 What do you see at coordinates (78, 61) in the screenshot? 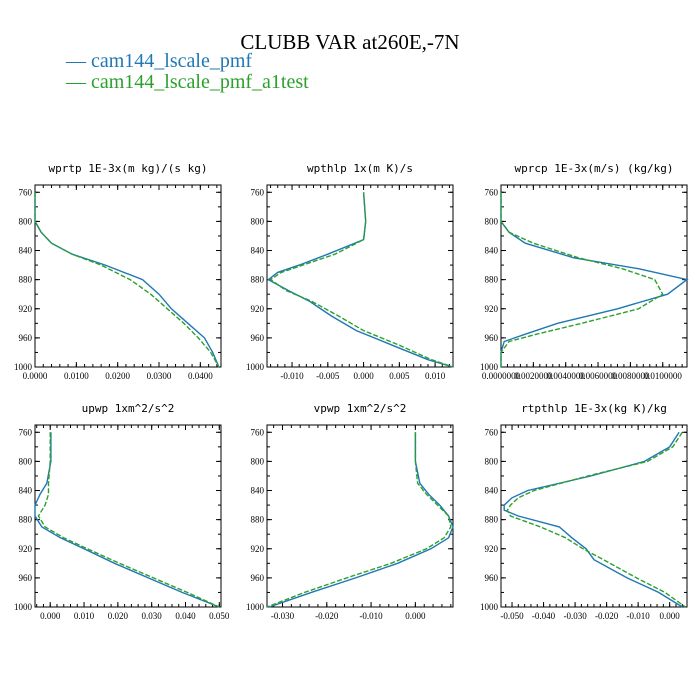
I see `legend-line-1: —` at bounding box center [78, 61].